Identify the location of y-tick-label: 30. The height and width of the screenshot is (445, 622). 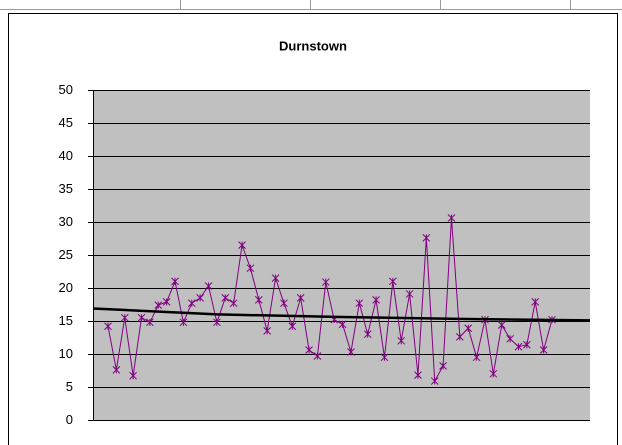
(66, 221).